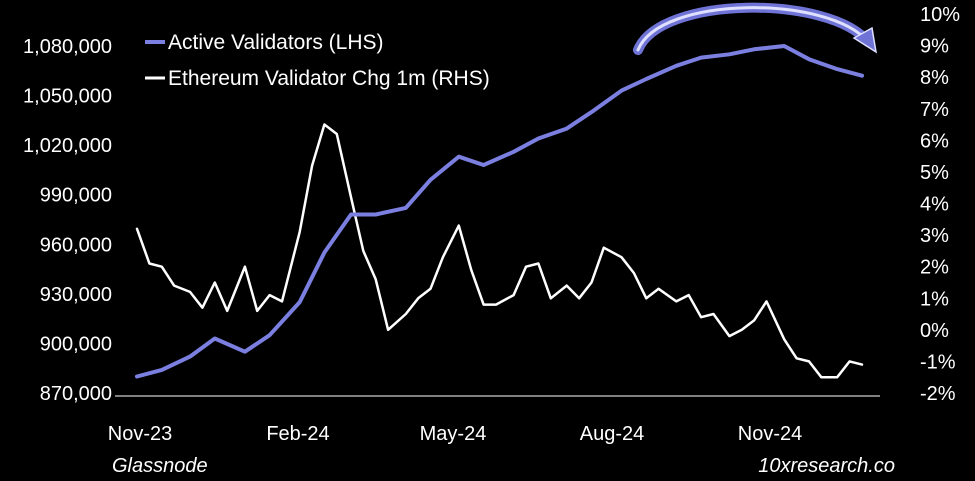 The height and width of the screenshot is (481, 975). What do you see at coordinates (76, 196) in the screenshot?
I see `left-tick-label: 990,000` at bounding box center [76, 196].